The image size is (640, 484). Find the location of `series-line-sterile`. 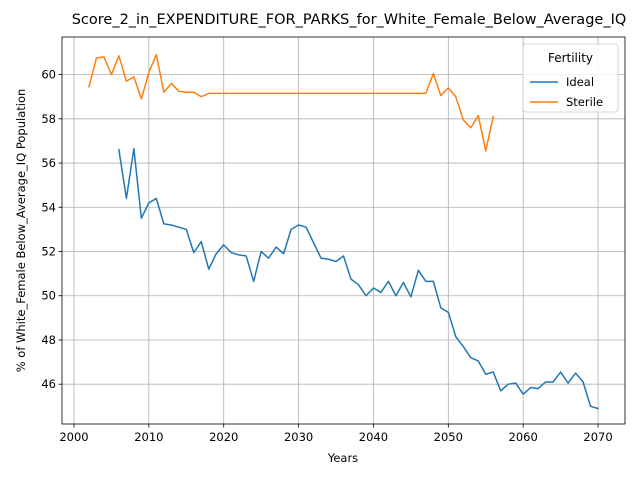

series-line-sterile is located at coordinates (291, 102).